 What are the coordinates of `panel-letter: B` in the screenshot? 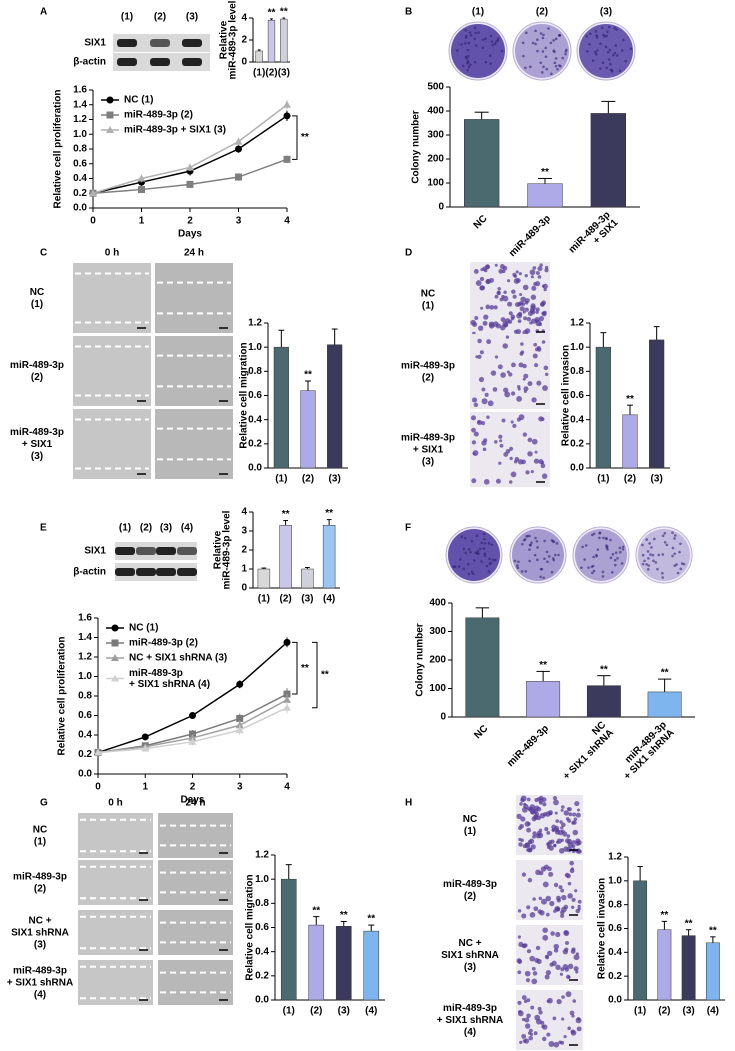 It's located at (408, 12).